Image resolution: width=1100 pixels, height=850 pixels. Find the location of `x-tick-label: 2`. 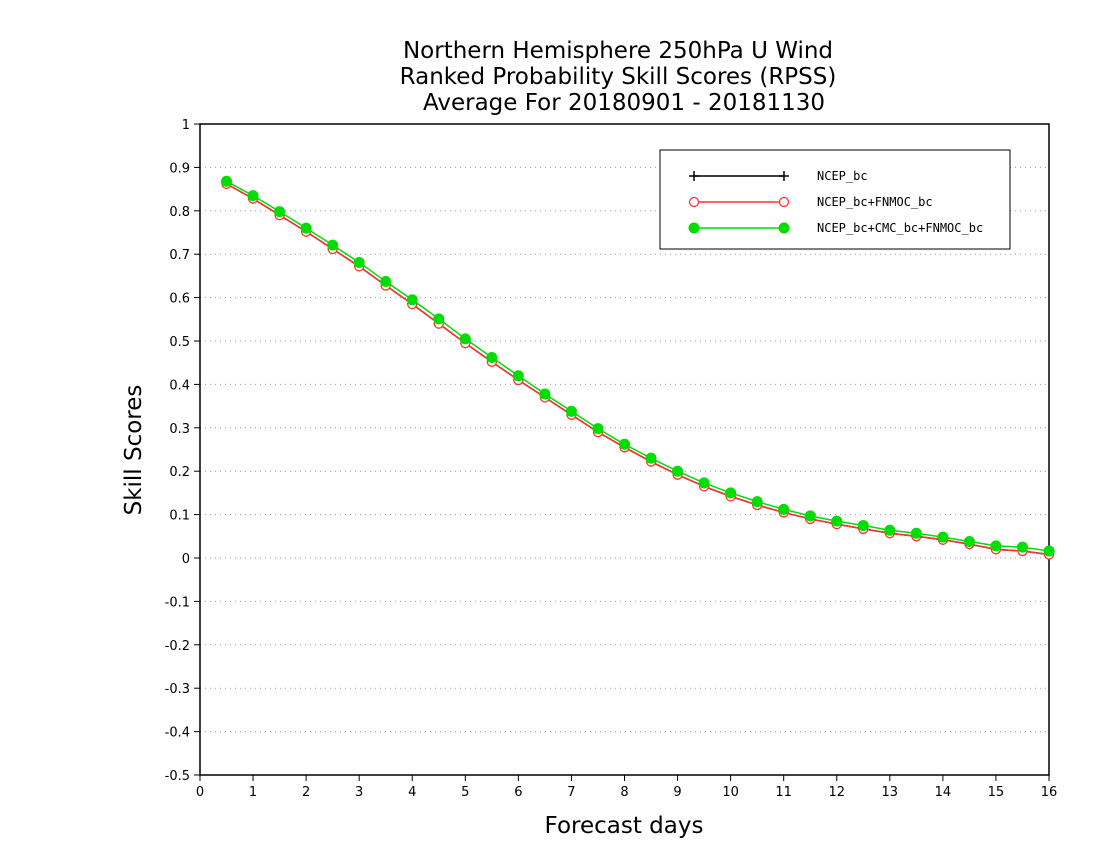

x-tick-label: 2 is located at coordinates (306, 792).